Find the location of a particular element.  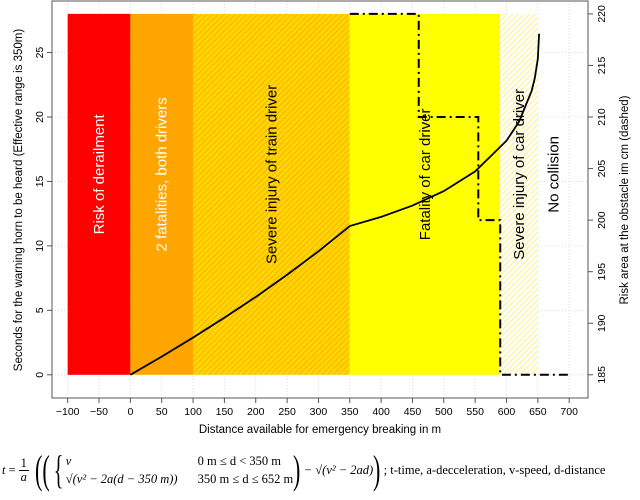

zone-label: Severe injury of train driver is located at coordinates (271, 174).